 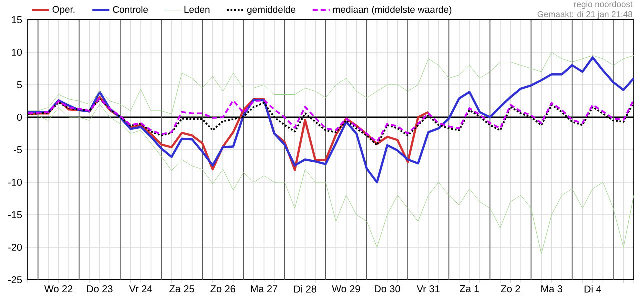 What do you see at coordinates (346, 289) in the screenshot?
I see `x-tick-label: Wo 29` at bounding box center [346, 289].